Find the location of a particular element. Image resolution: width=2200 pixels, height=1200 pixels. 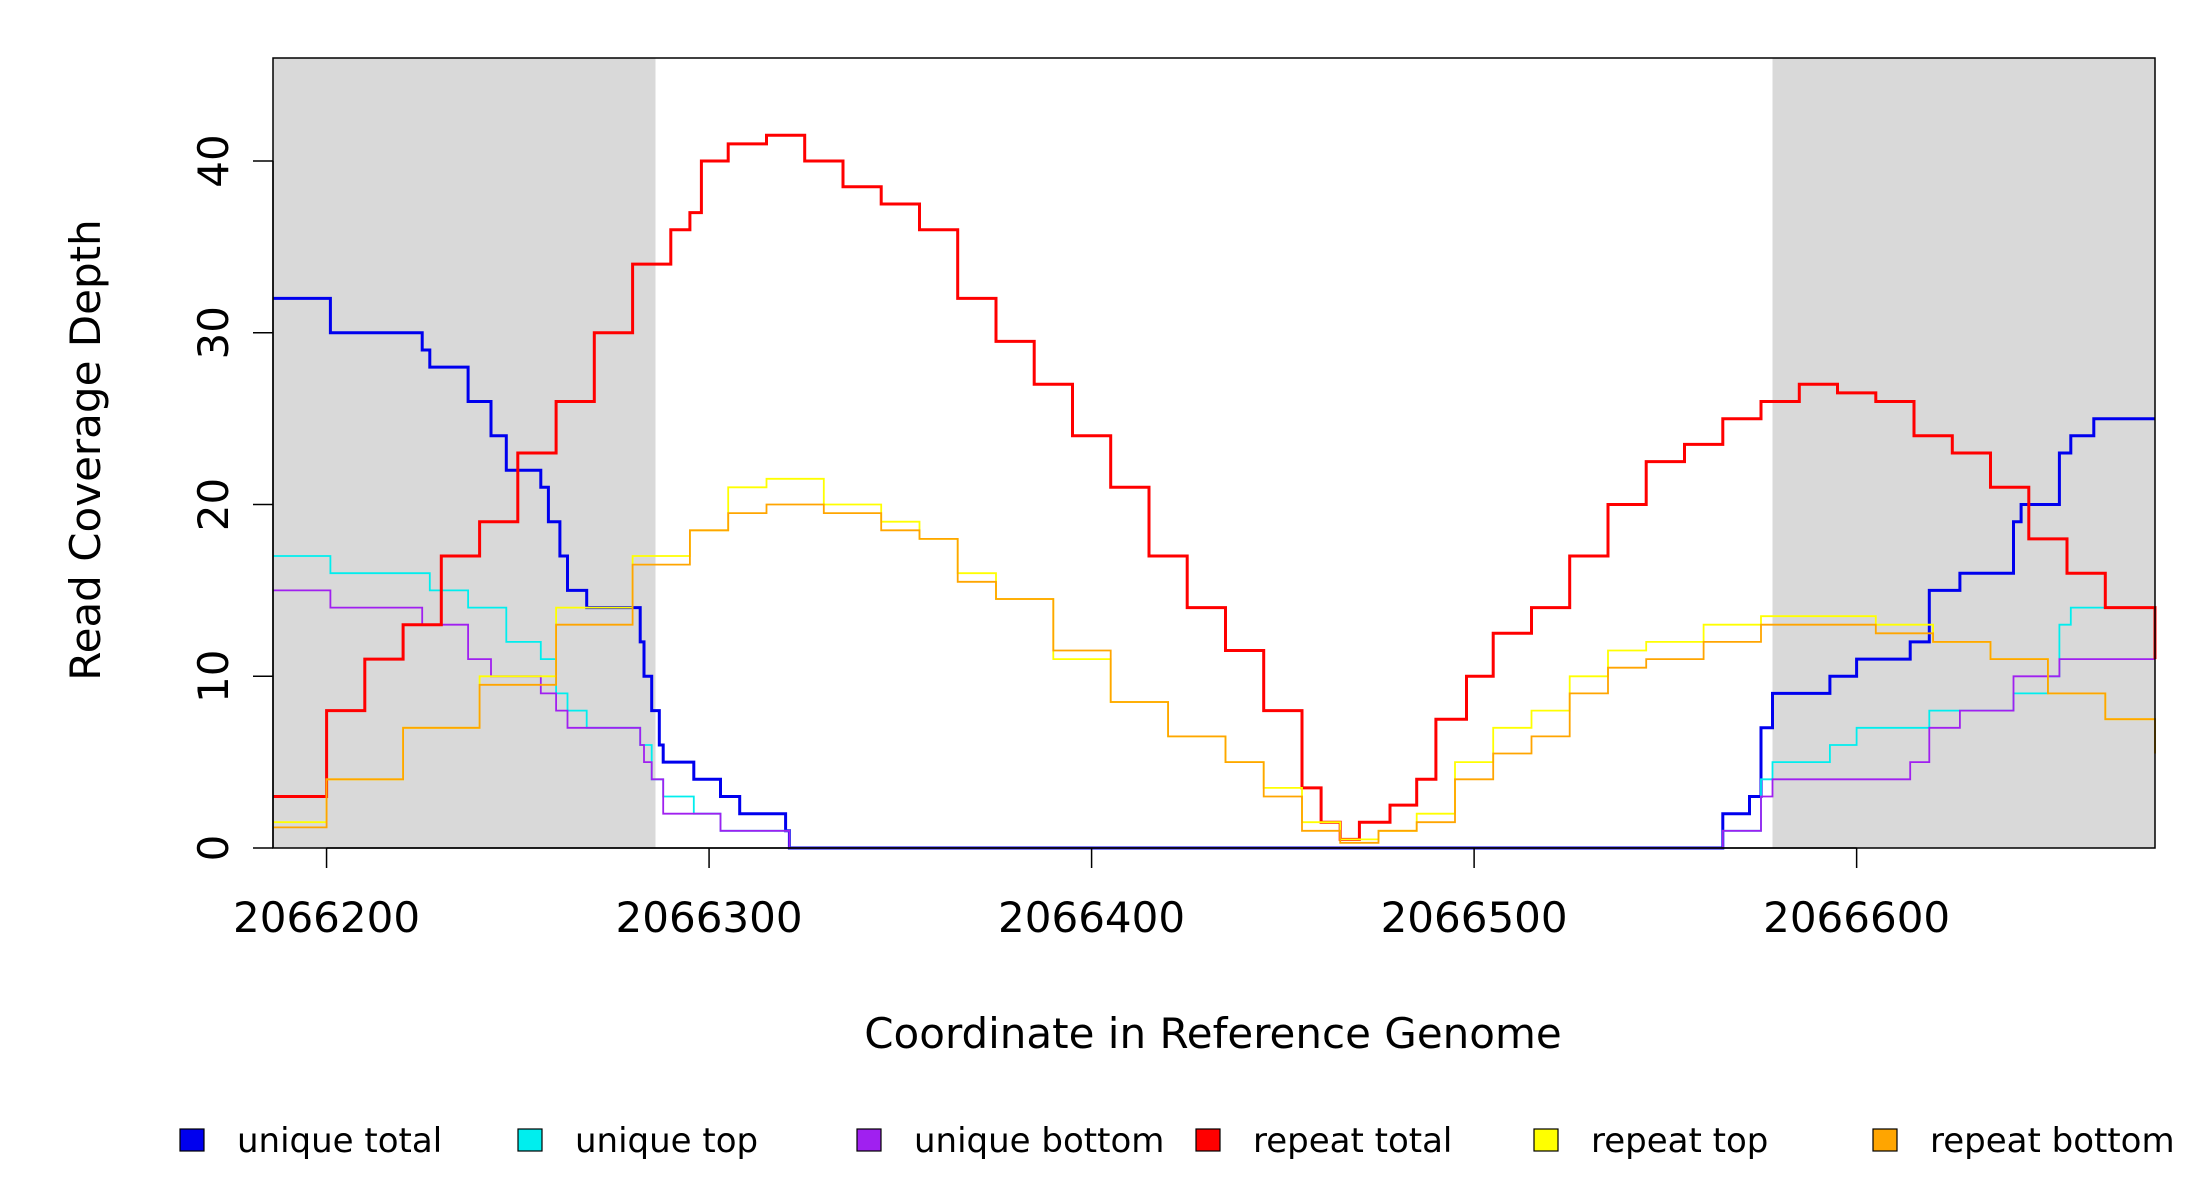

y-tick-label-30: 30 is located at coordinates (213, 332).